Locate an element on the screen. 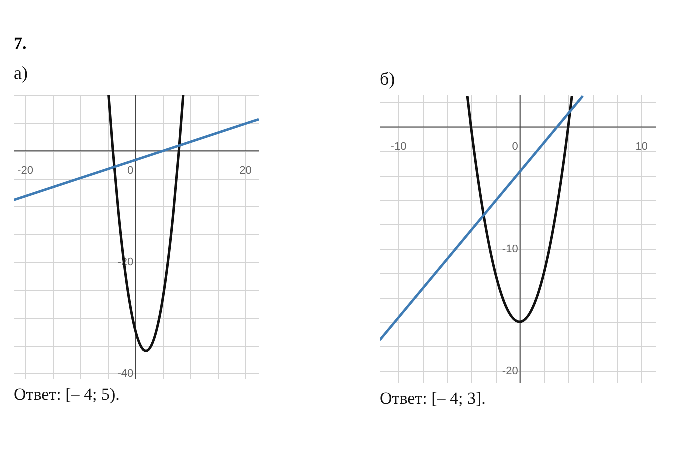 This screenshot has width=680, height=467. y-tick-label: -40 is located at coordinates (126, 374).